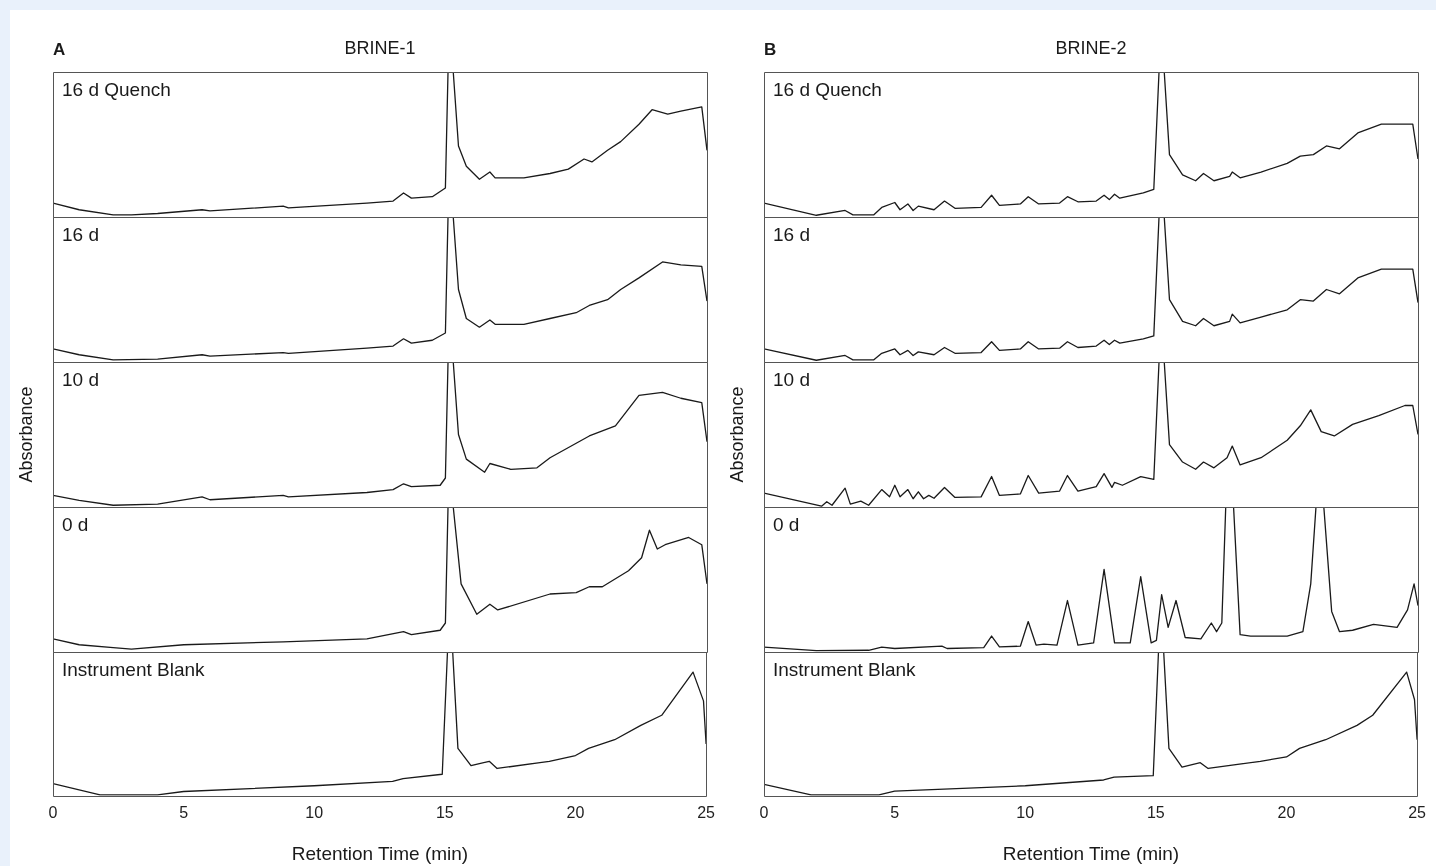 Image resolution: width=1436 pixels, height=866 pixels. Describe the element at coordinates (59, 50) in the screenshot. I see `text: A` at that location.